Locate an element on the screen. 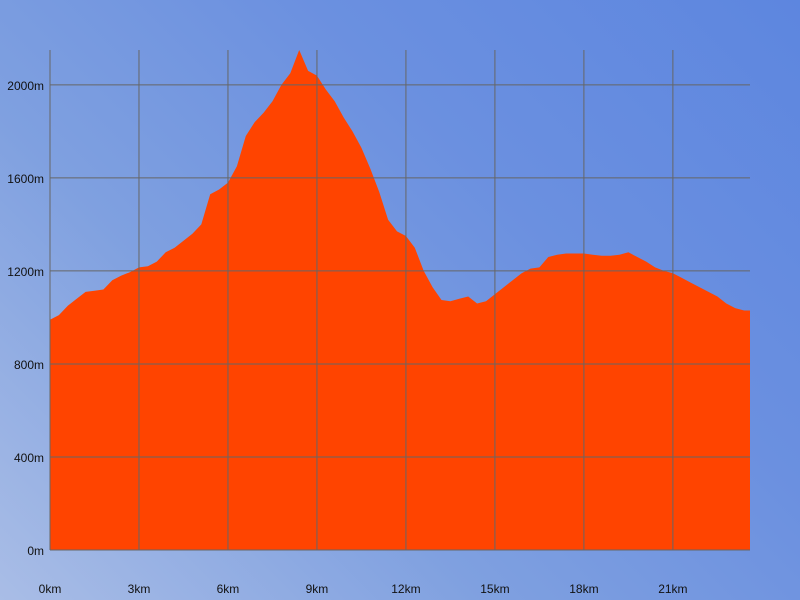  x-tick-label: 6km is located at coordinates (228, 589).